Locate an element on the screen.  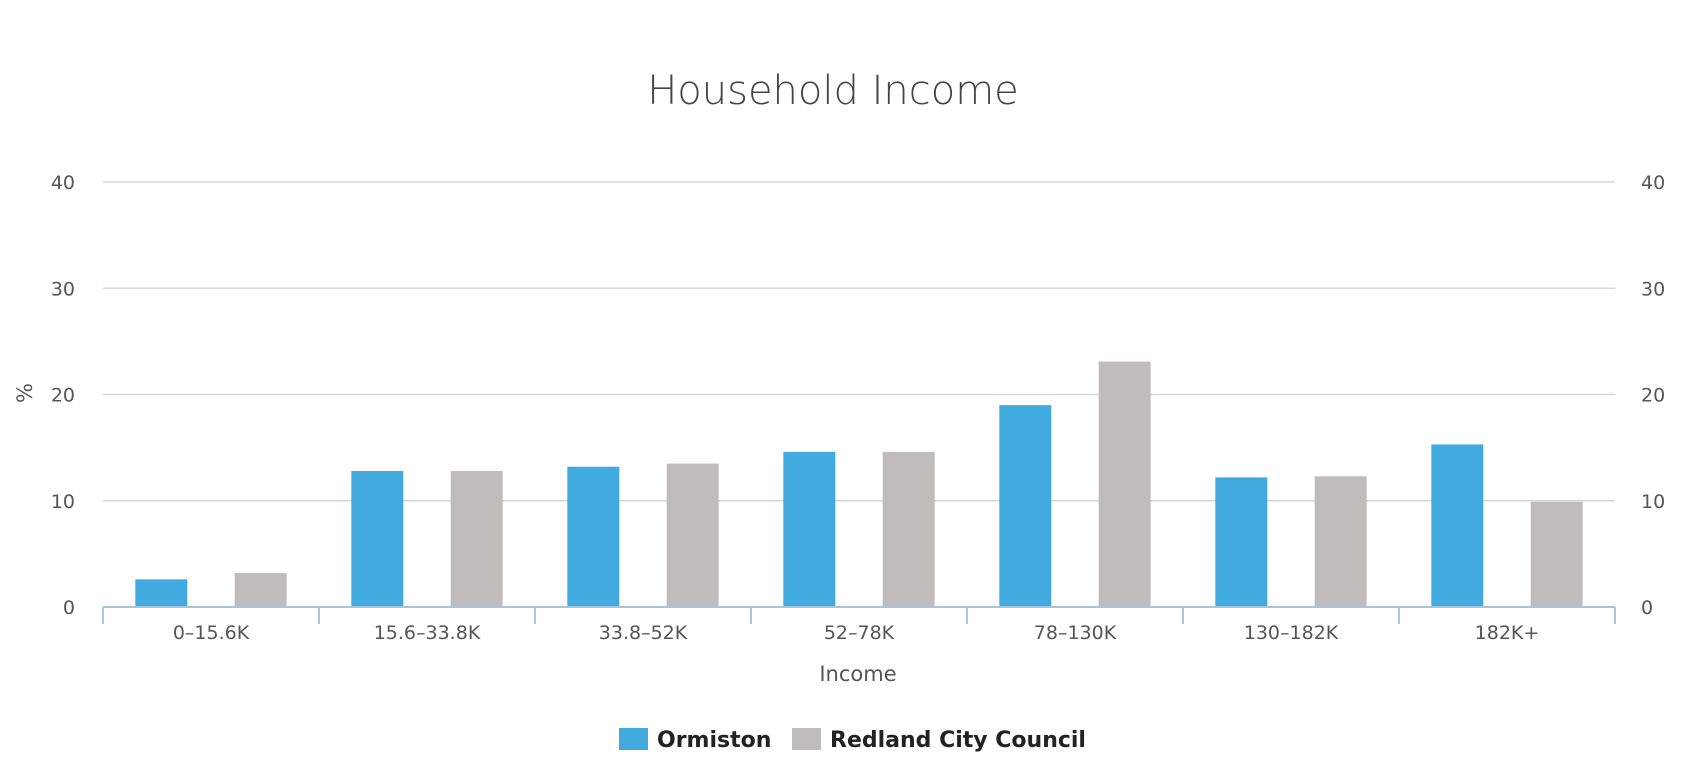
y-tick-label-left: 30 is located at coordinates (63, 289).